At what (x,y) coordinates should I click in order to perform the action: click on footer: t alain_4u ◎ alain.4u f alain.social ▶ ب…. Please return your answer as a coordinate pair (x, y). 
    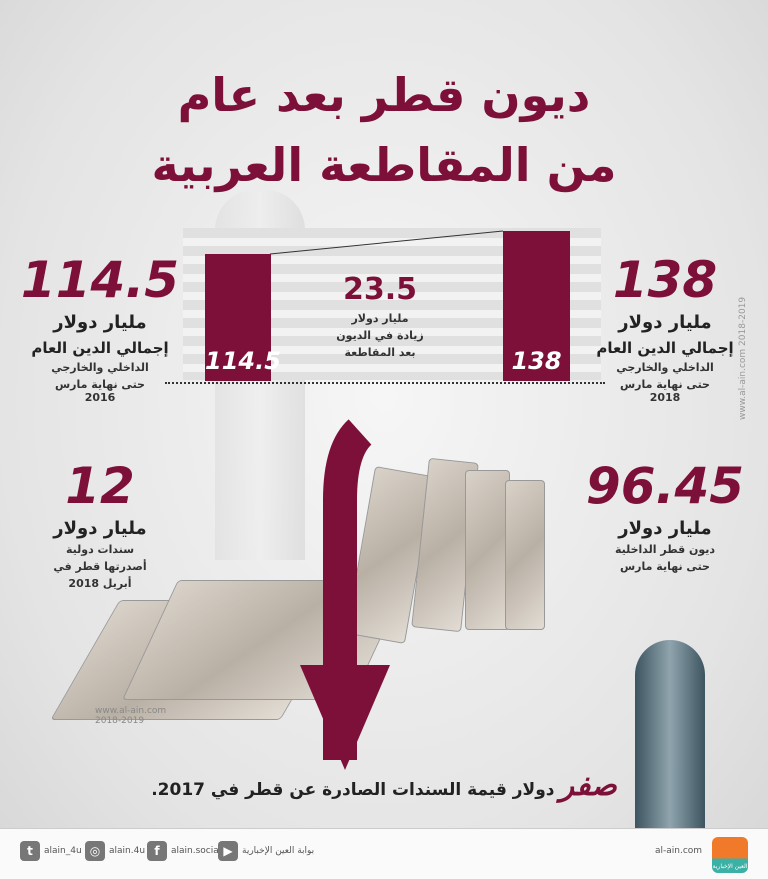
    Looking at the image, I should click on (384, 853).